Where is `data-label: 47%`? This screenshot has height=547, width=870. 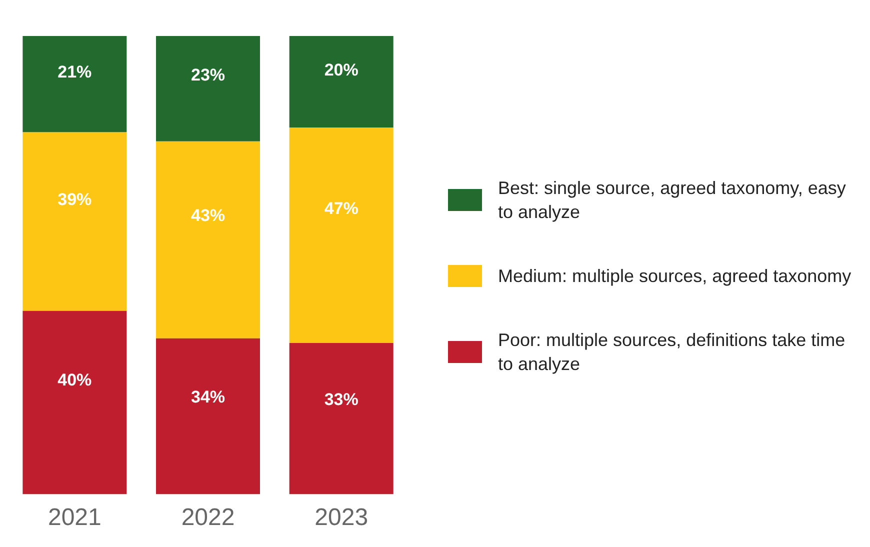
data-label: 47% is located at coordinates (341, 208).